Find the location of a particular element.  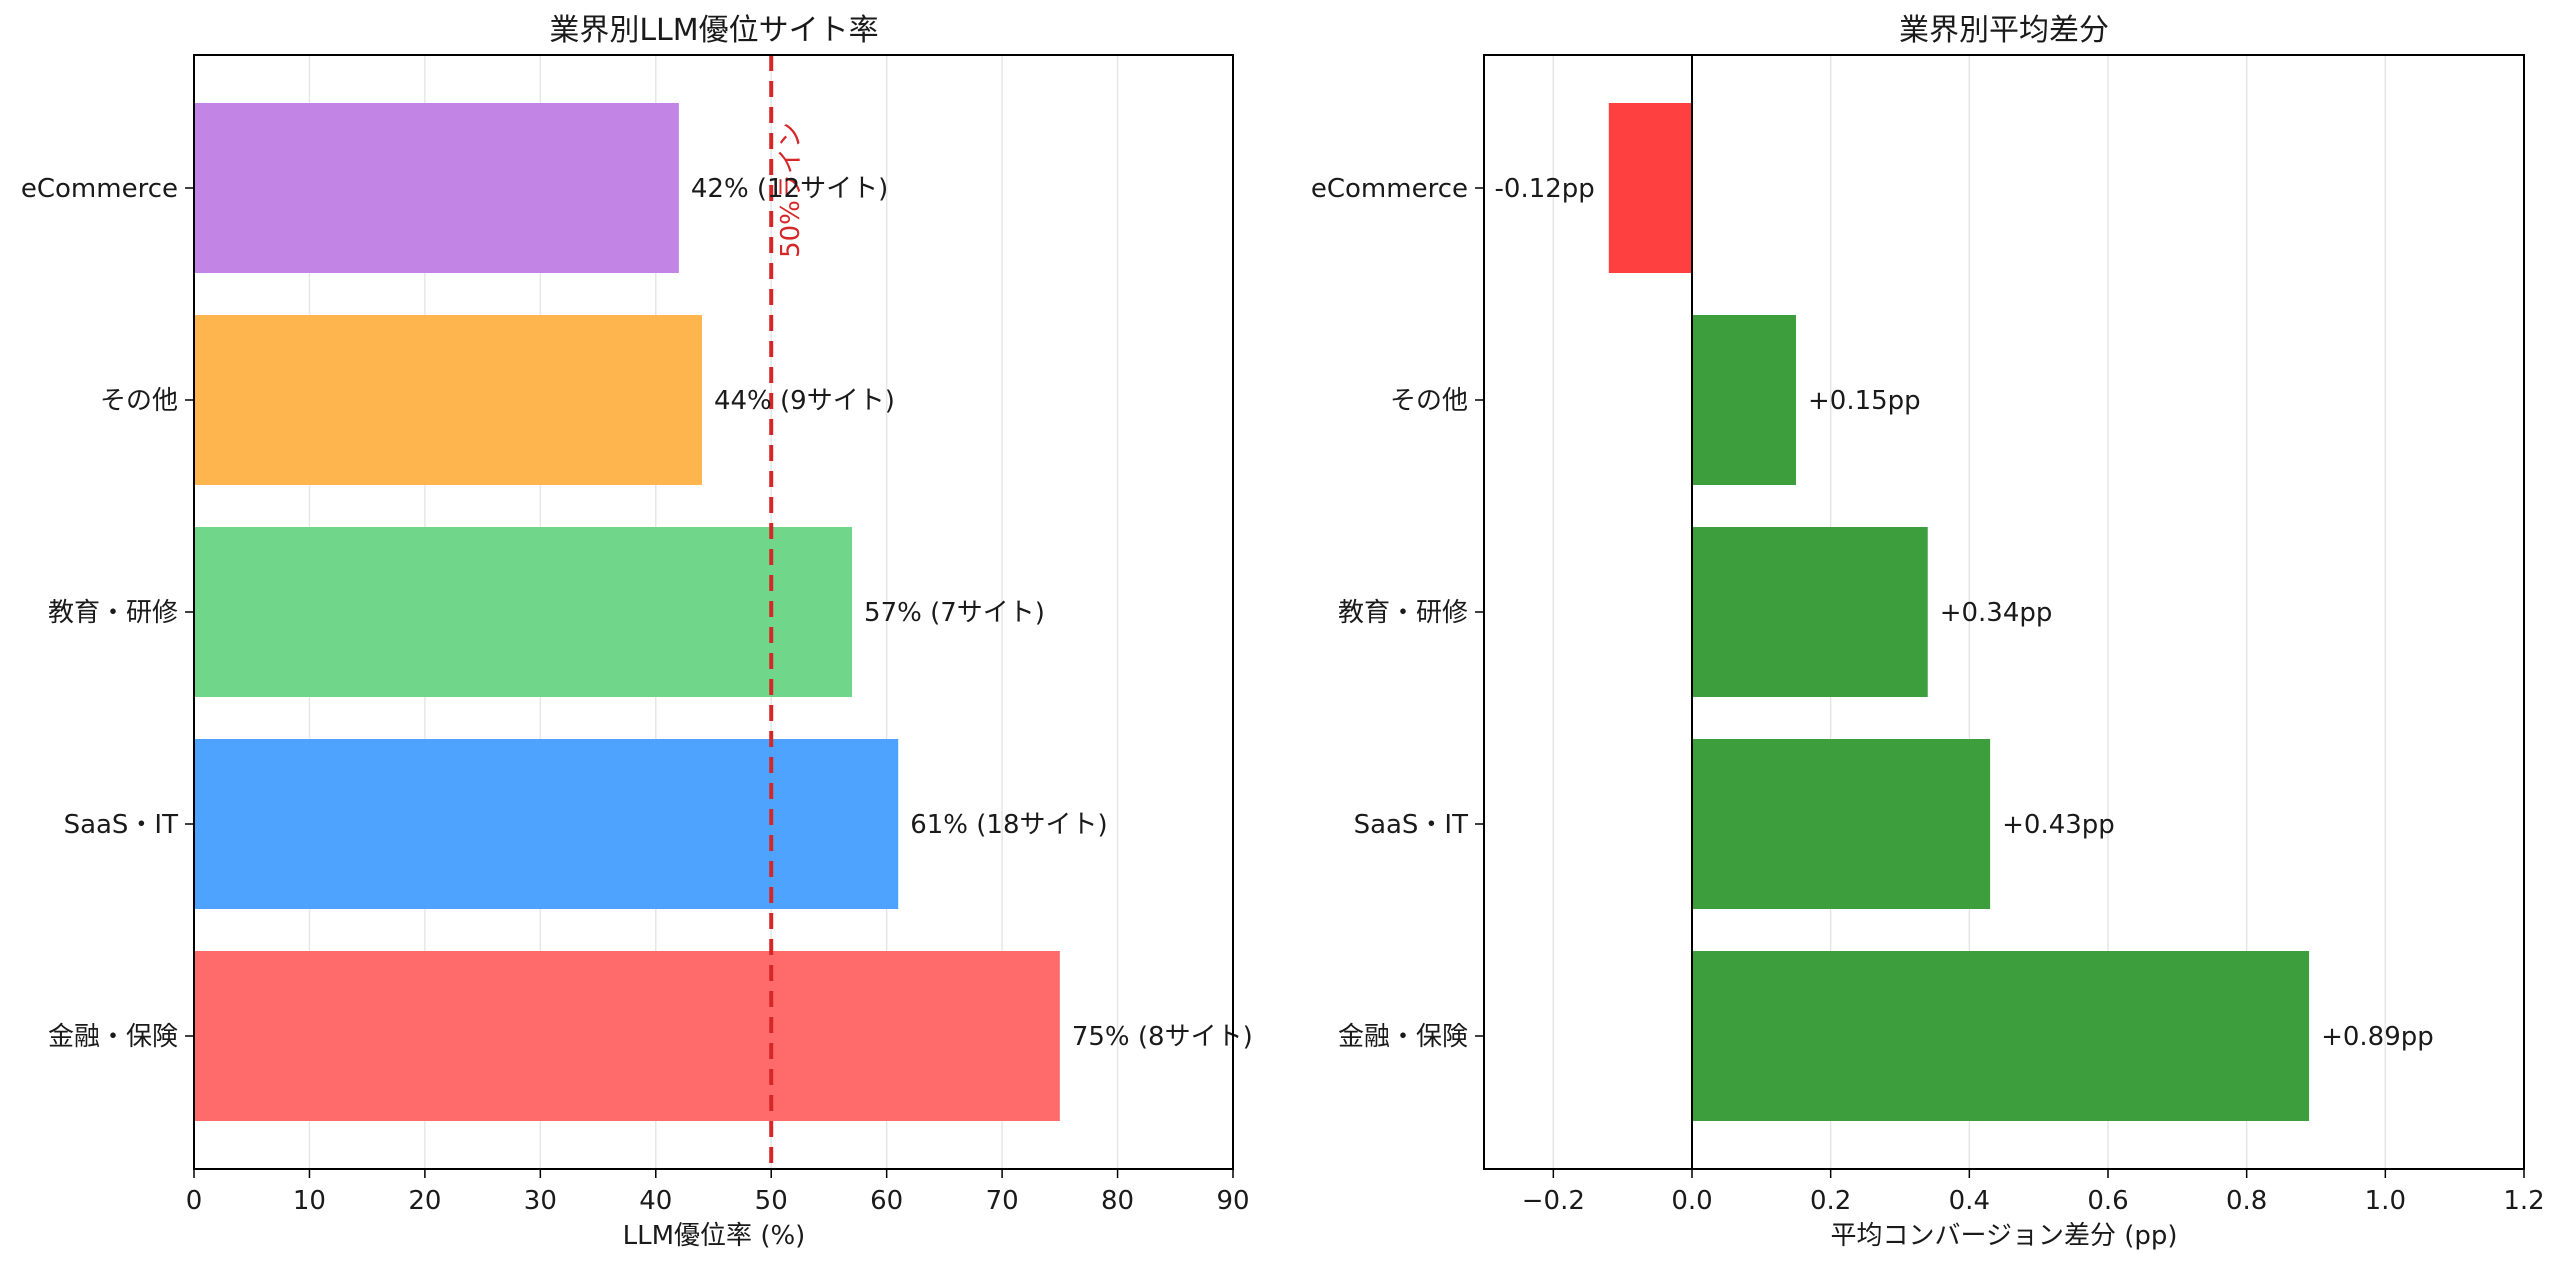

x-tick-label: −0.2 is located at coordinates (1553, 1201).